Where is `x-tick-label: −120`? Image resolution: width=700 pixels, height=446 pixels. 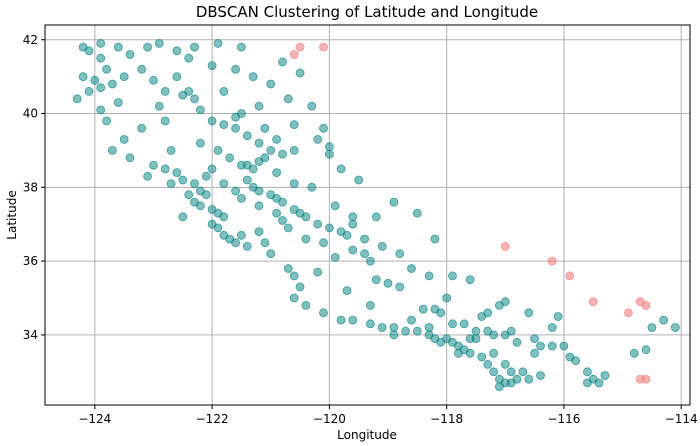 x-tick-label: −120 is located at coordinates (329, 419).